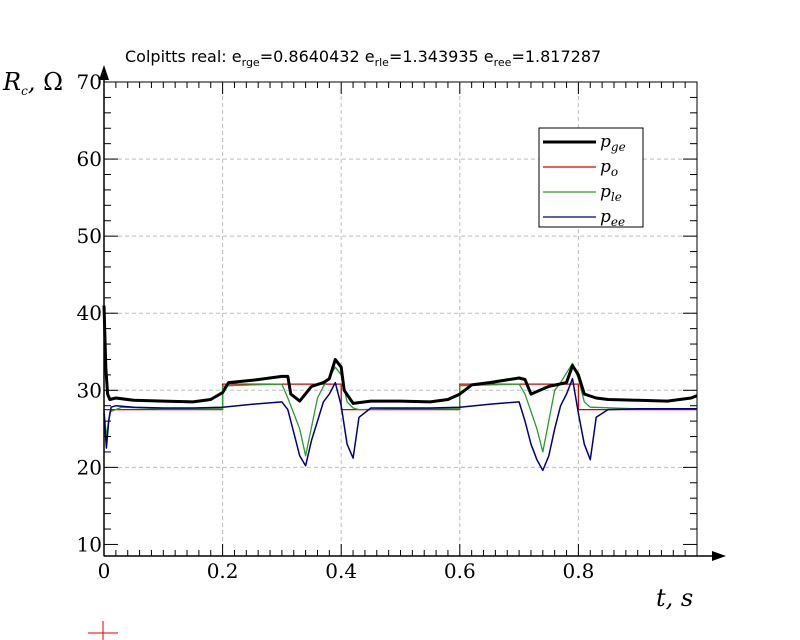 This screenshot has height=640, width=800. Describe the element at coordinates (674, 598) in the screenshot. I see `x-axis-label: t, s` at that location.